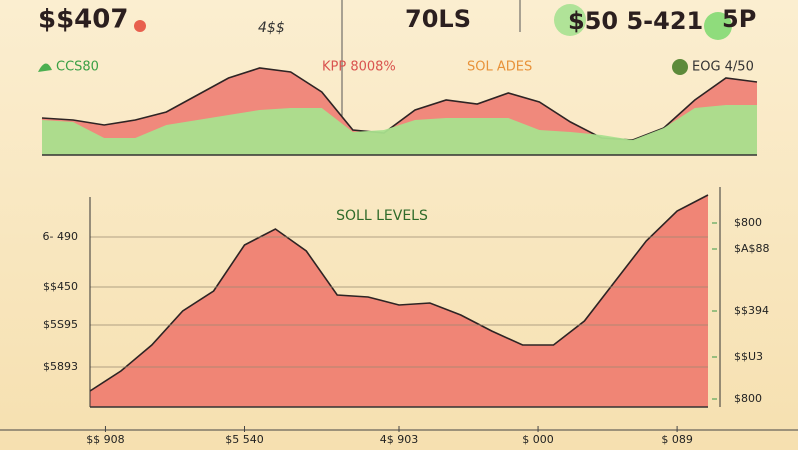 The height and width of the screenshot is (450, 798). What do you see at coordinates (538, 439) in the screenshot?
I see `x-tick-label: $ 000` at bounding box center [538, 439].